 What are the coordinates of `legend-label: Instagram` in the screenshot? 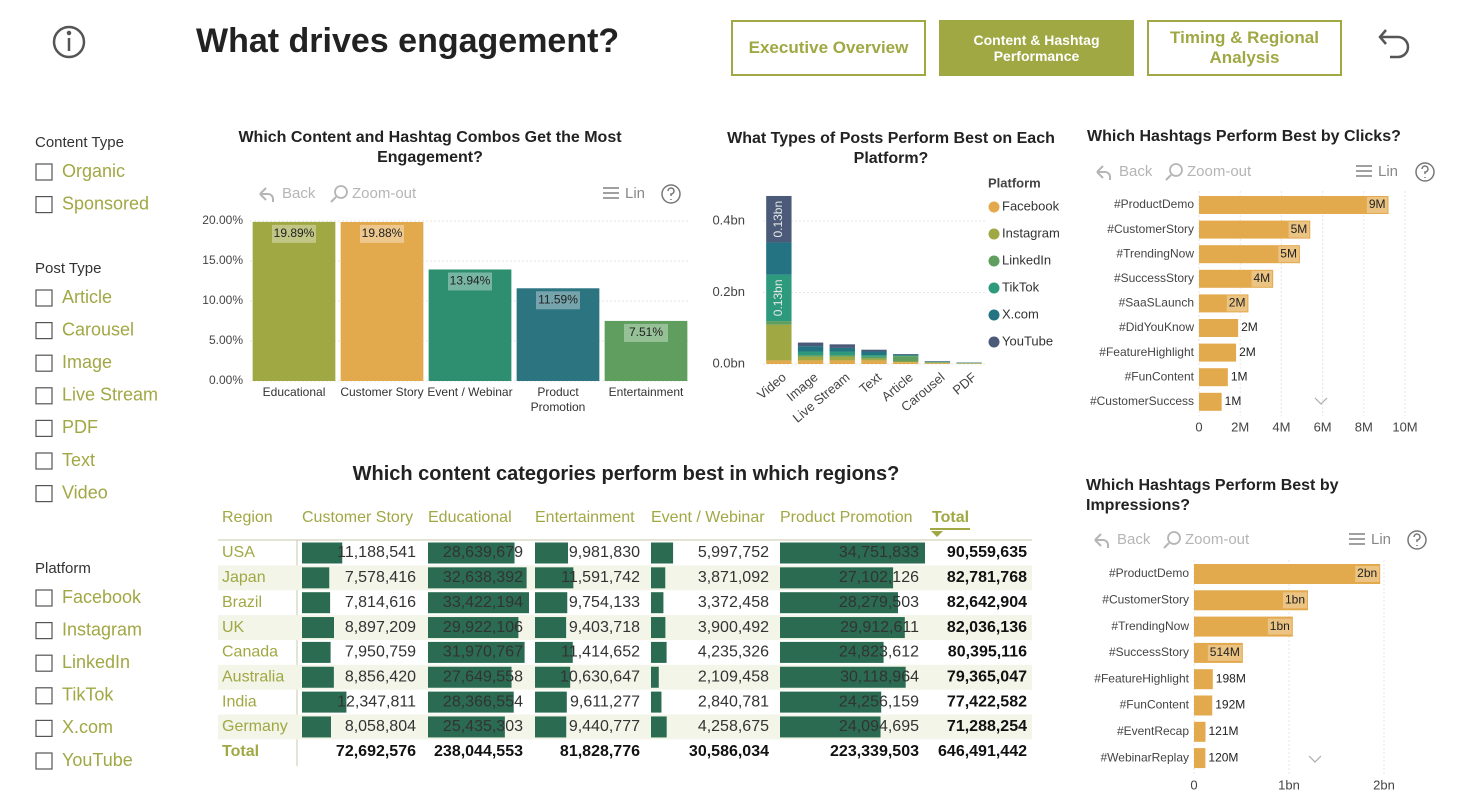 It's located at (1031, 232).